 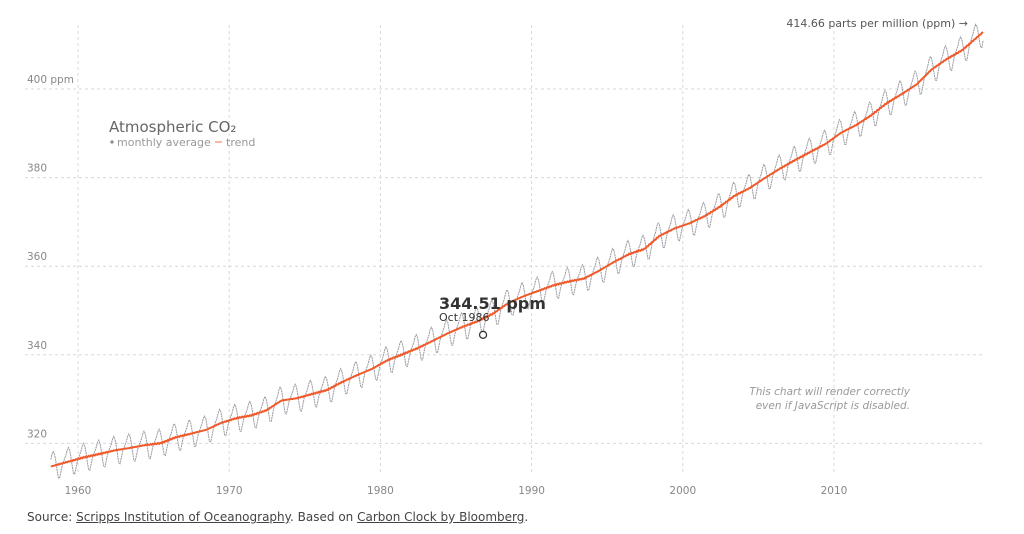 I want to click on x-axis-ticks: 1960 1970 1980 1990 2000 2010, so click(x=456, y=491).